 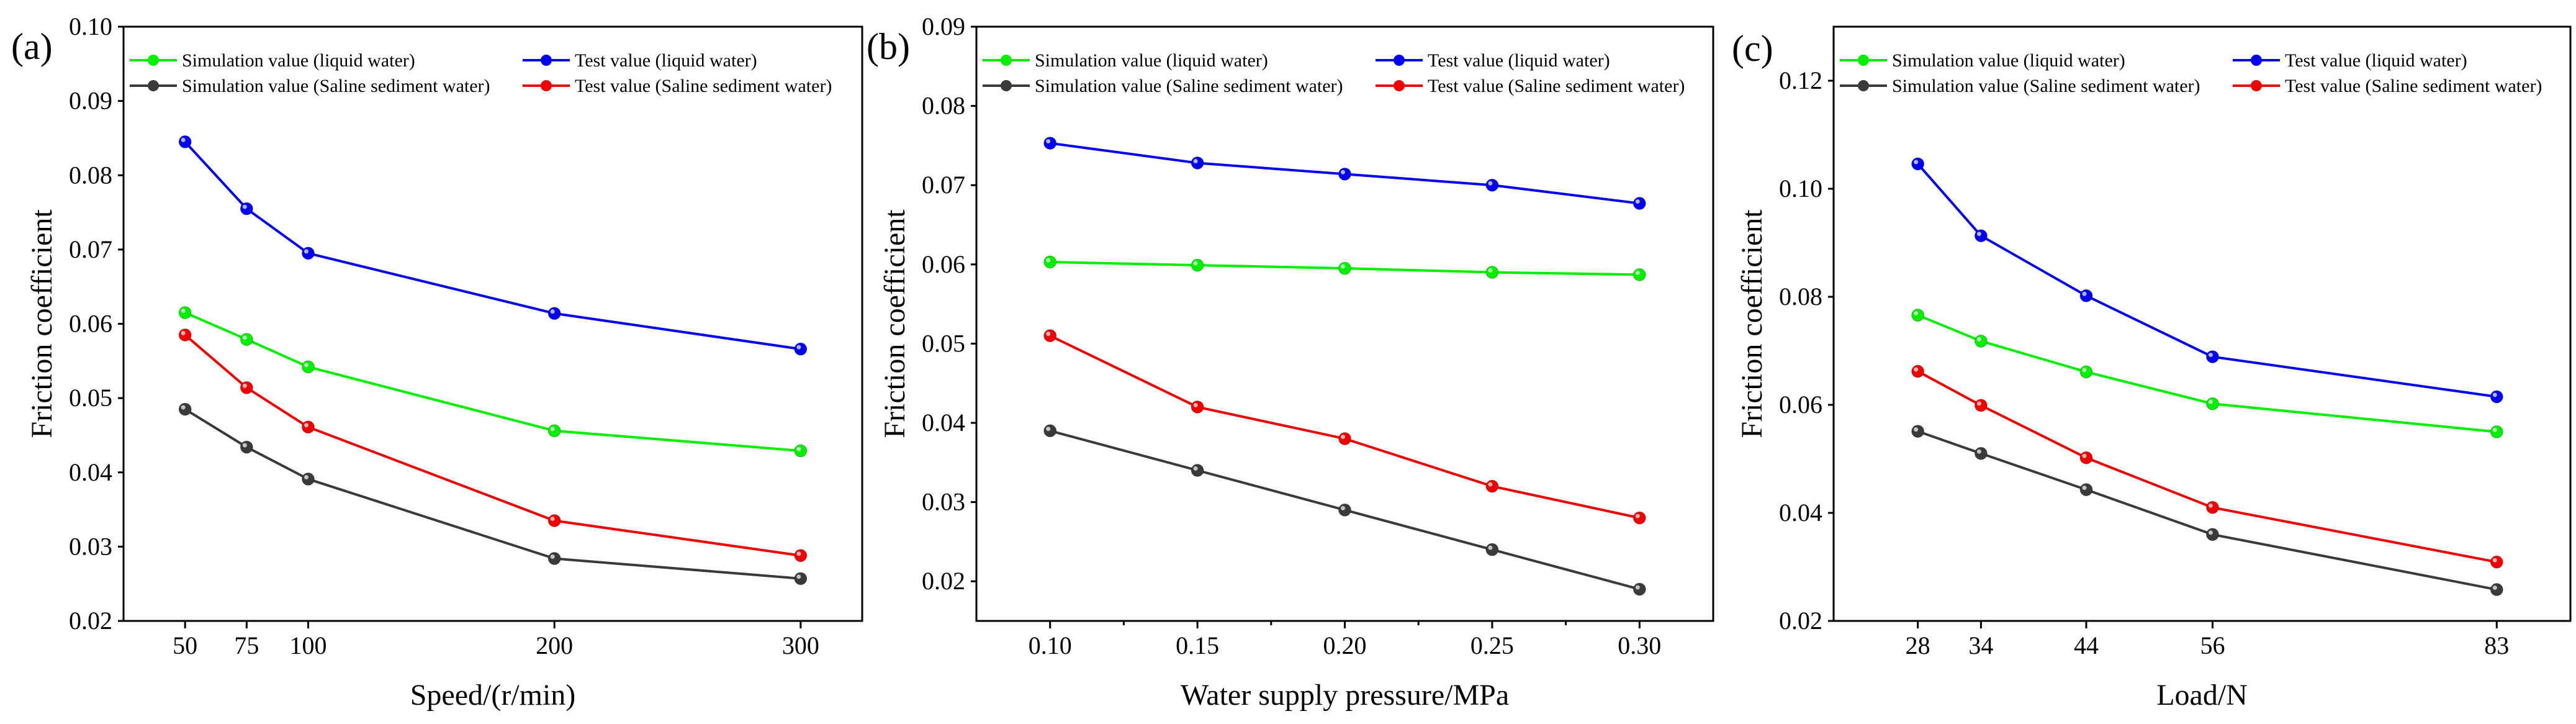 I want to click on panel-label: (a), so click(x=32, y=47).